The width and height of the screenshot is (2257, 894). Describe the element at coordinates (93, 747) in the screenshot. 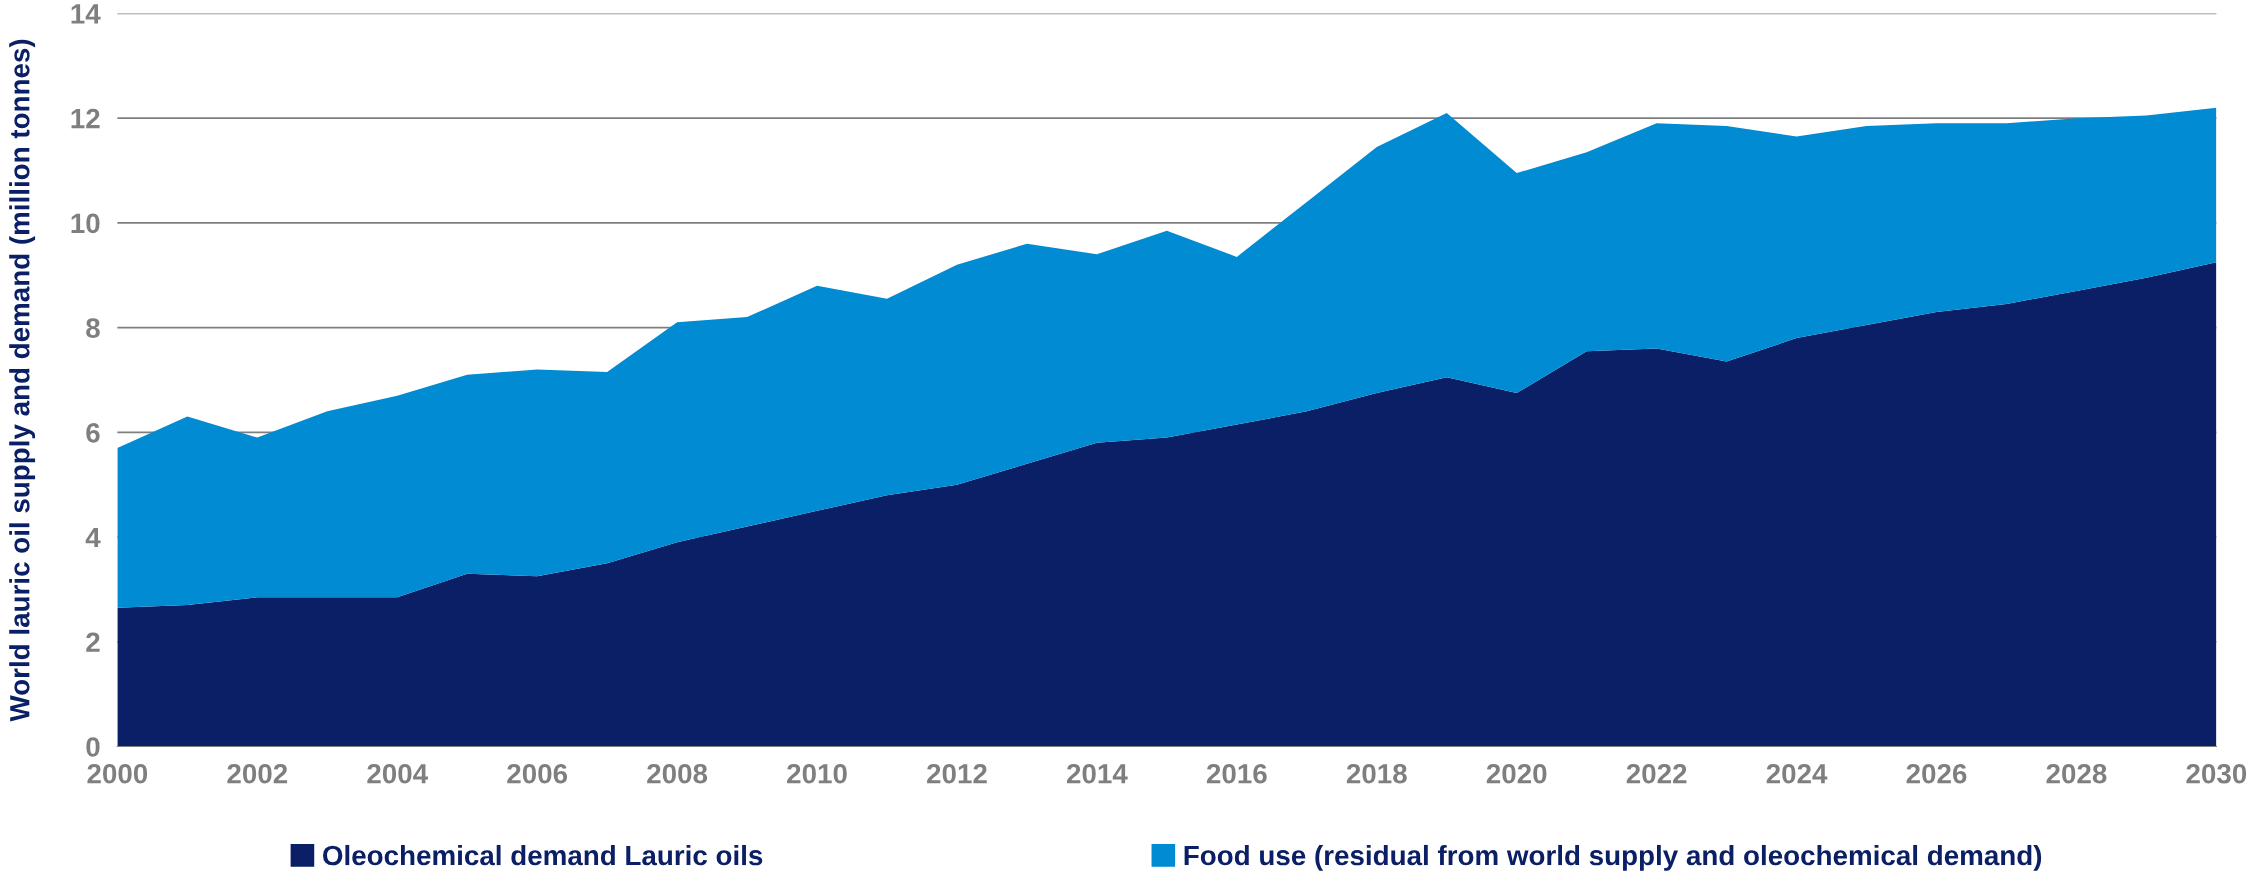

I see `y-tick-label: 0` at that location.